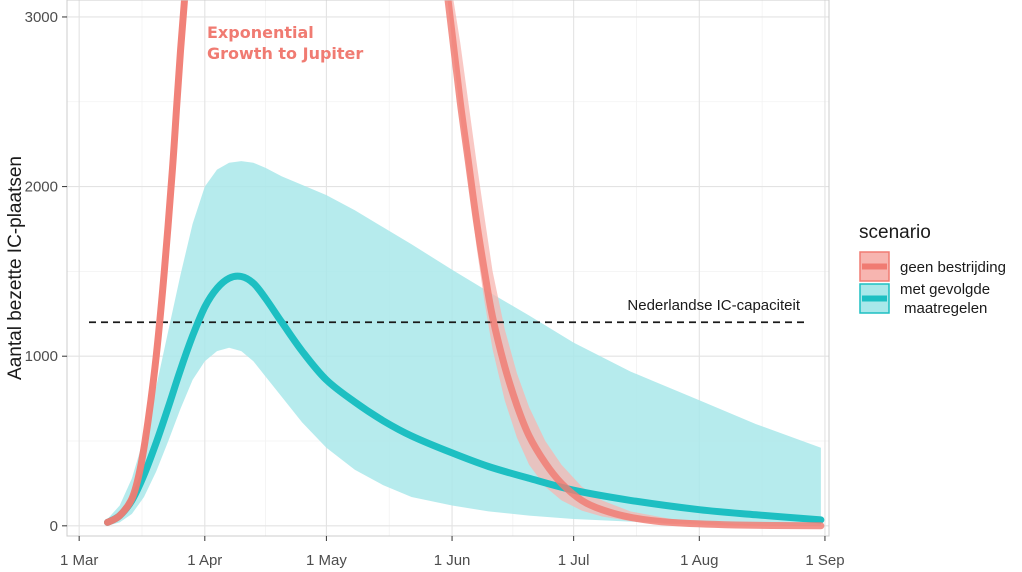 The height and width of the screenshot is (572, 1022). Describe the element at coordinates (204, 560) in the screenshot. I see `x-tick-label: 1 Apr` at that location.